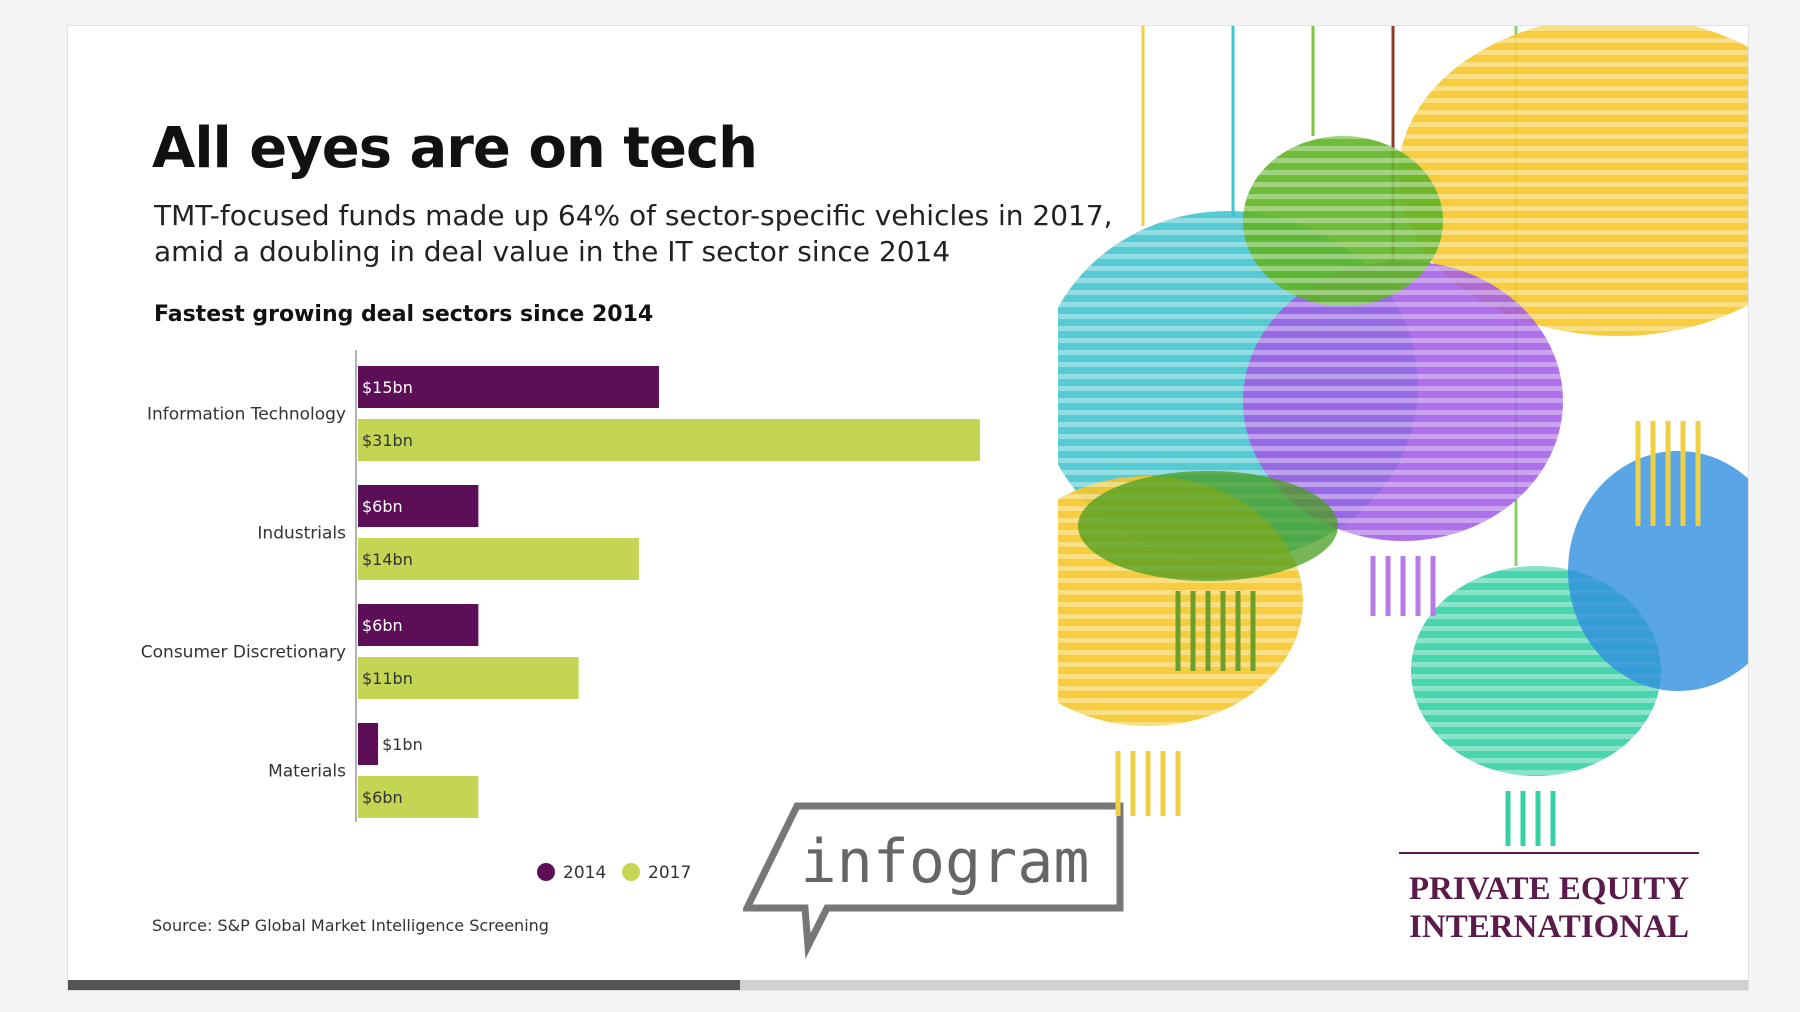 The height and width of the screenshot is (1012, 1800). What do you see at coordinates (669, 873) in the screenshot?
I see `legend-label: 2017` at bounding box center [669, 873].